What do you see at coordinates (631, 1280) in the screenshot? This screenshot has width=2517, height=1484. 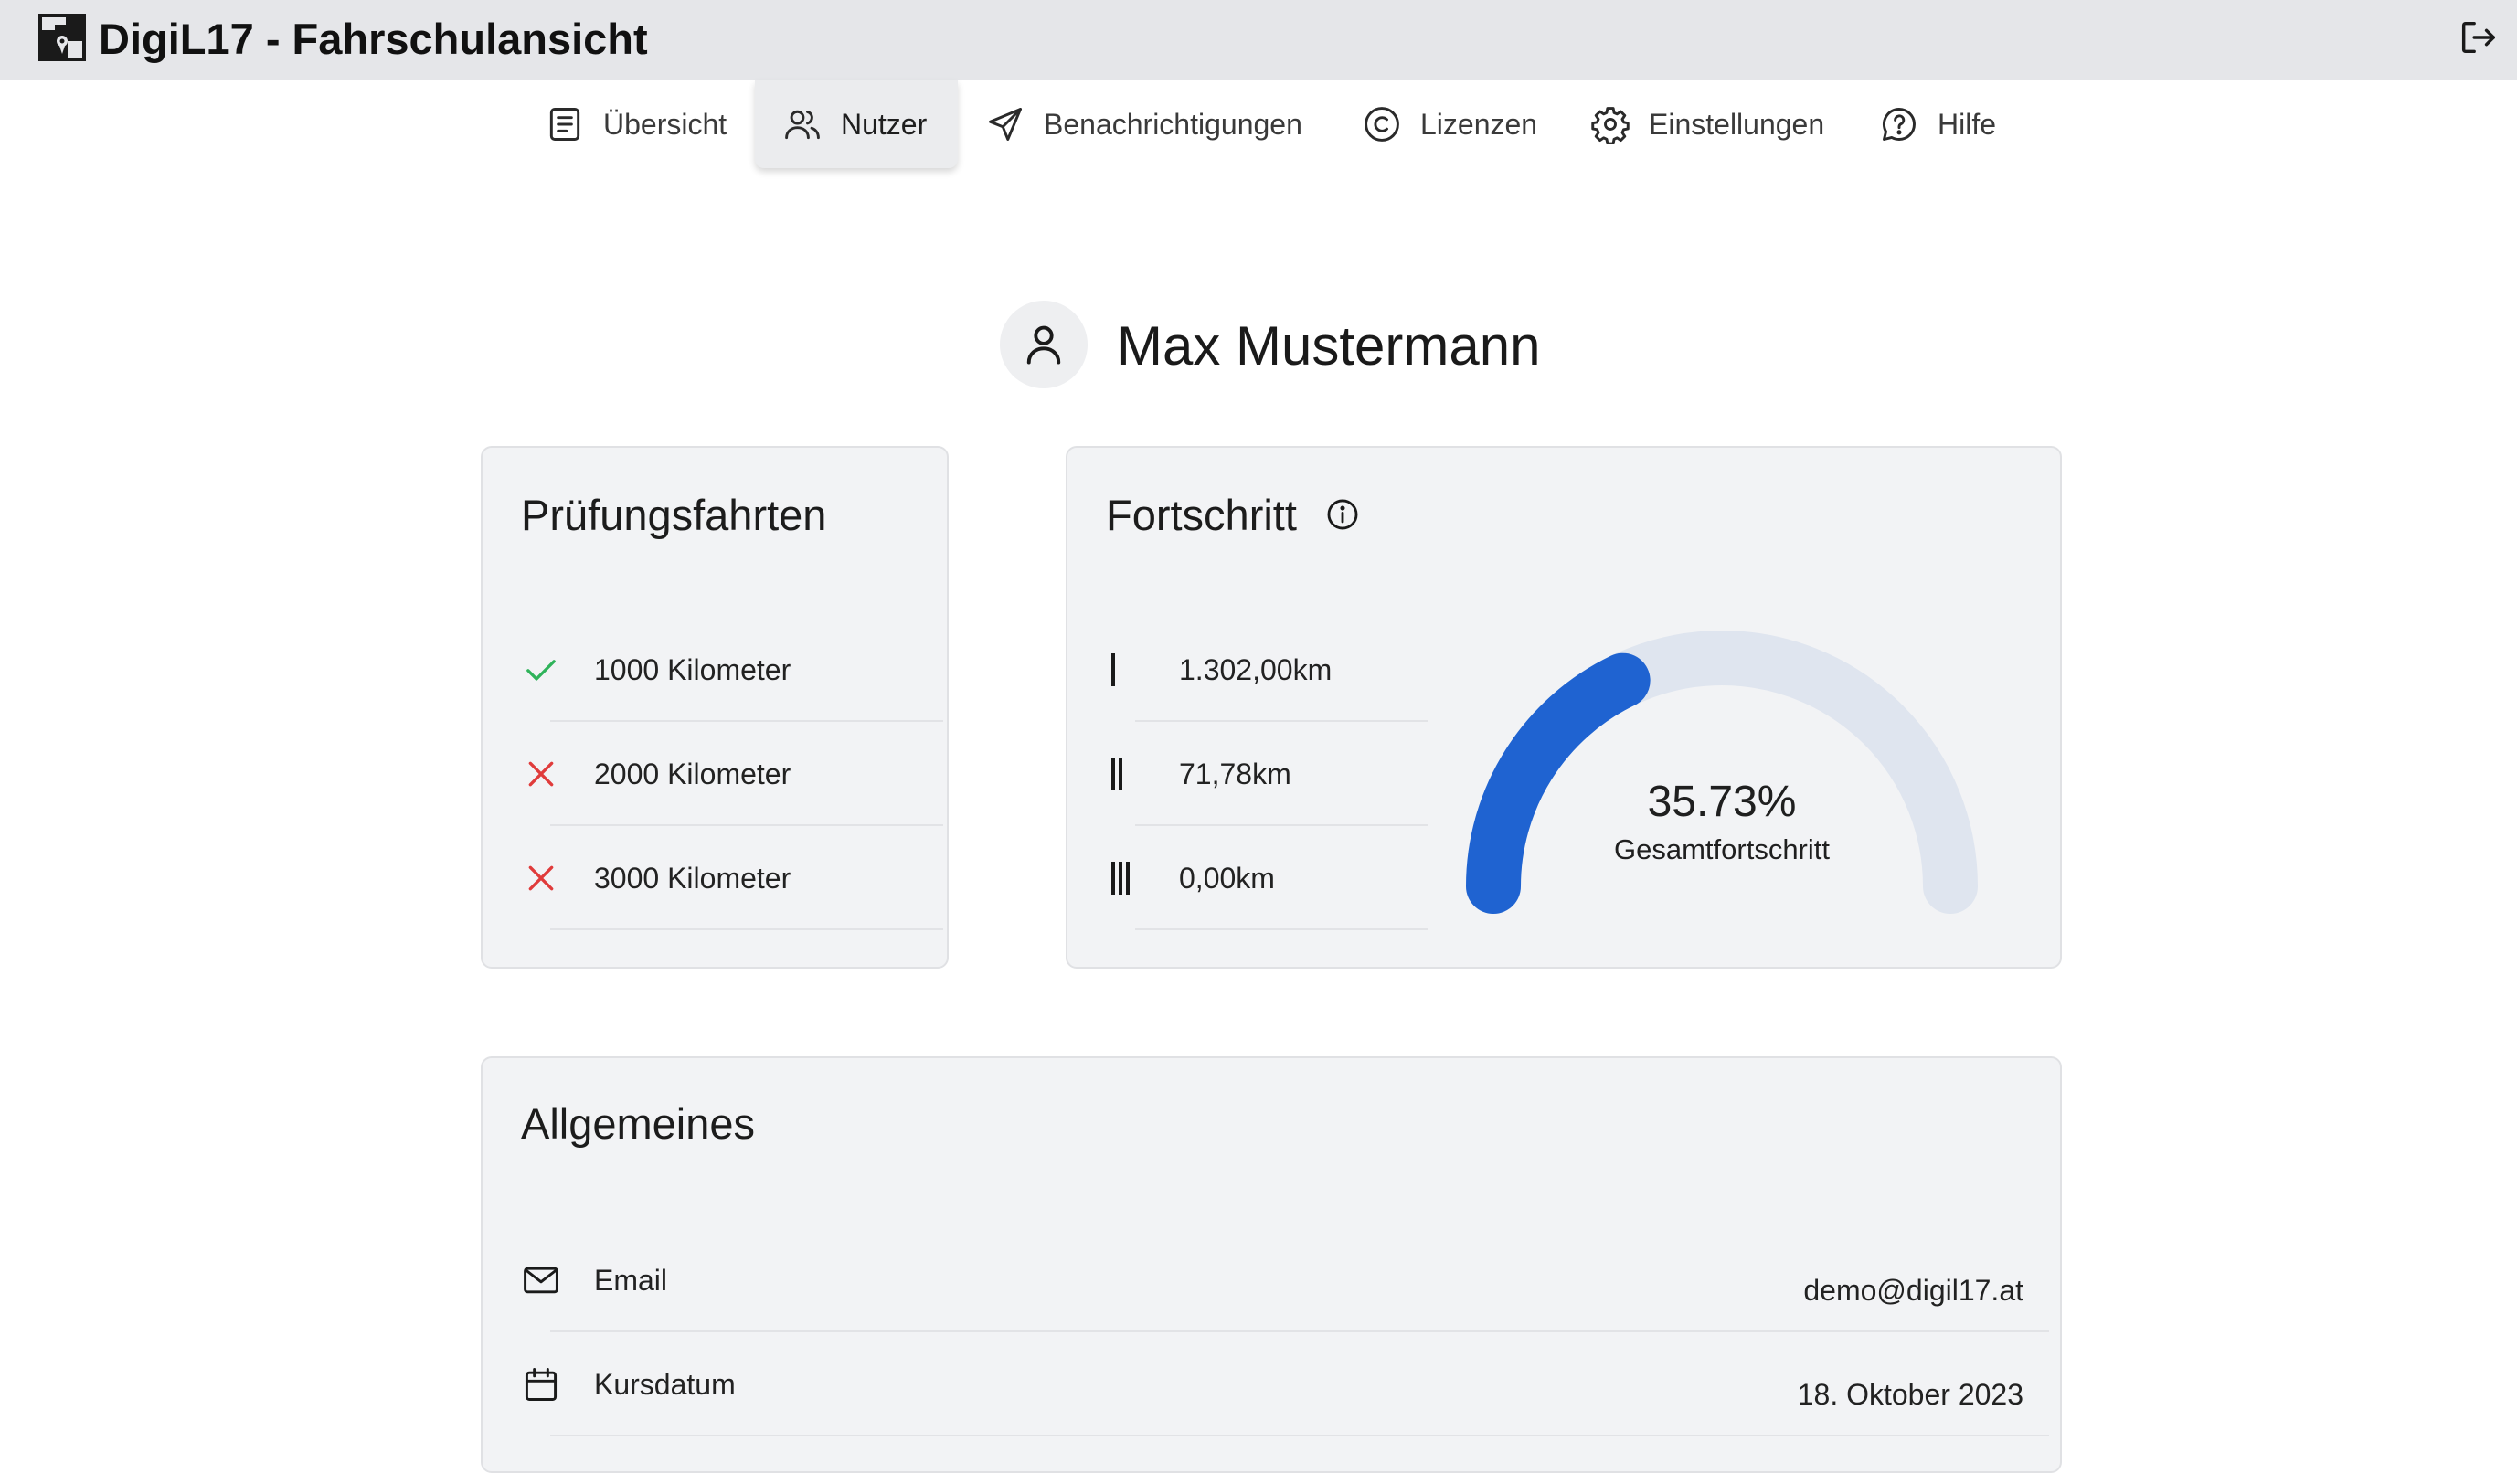 I see `info-row-label: Email` at bounding box center [631, 1280].